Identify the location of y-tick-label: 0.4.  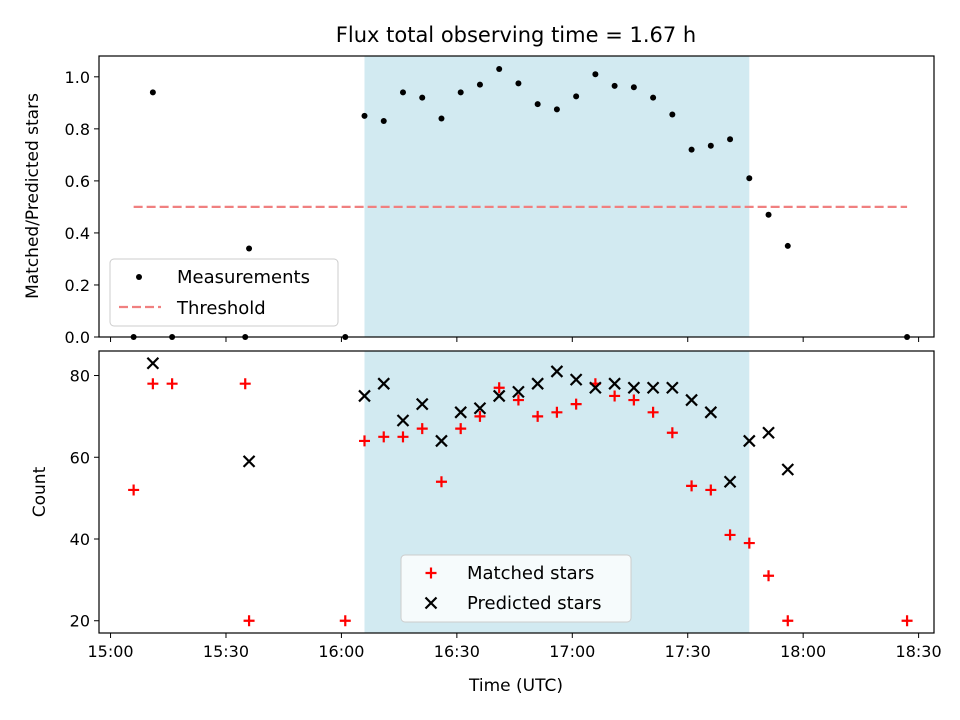
(77, 233).